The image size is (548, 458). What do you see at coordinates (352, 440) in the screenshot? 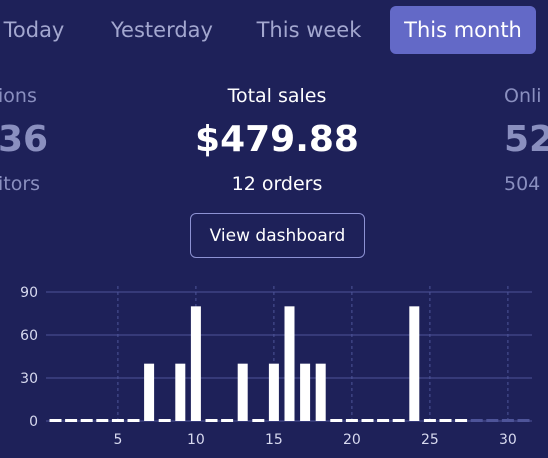
I see `x-tick-label-20: 20` at bounding box center [352, 440].